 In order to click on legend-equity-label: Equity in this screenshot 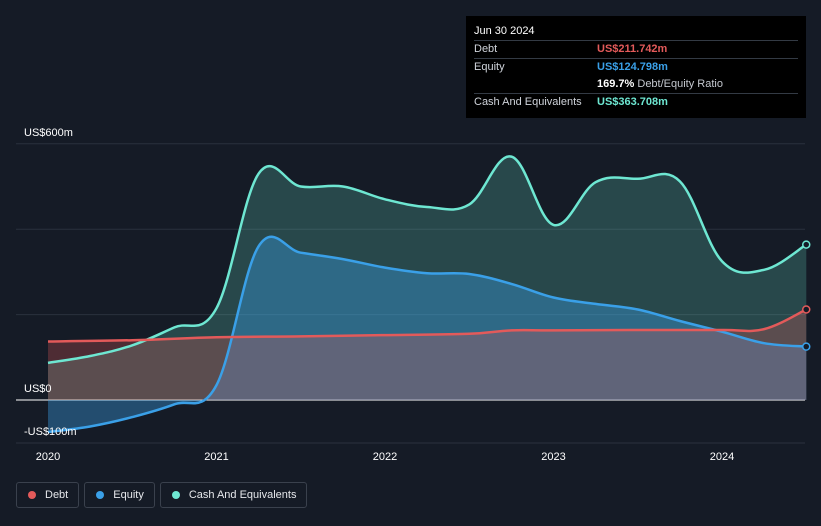, I will do `click(128, 495)`.